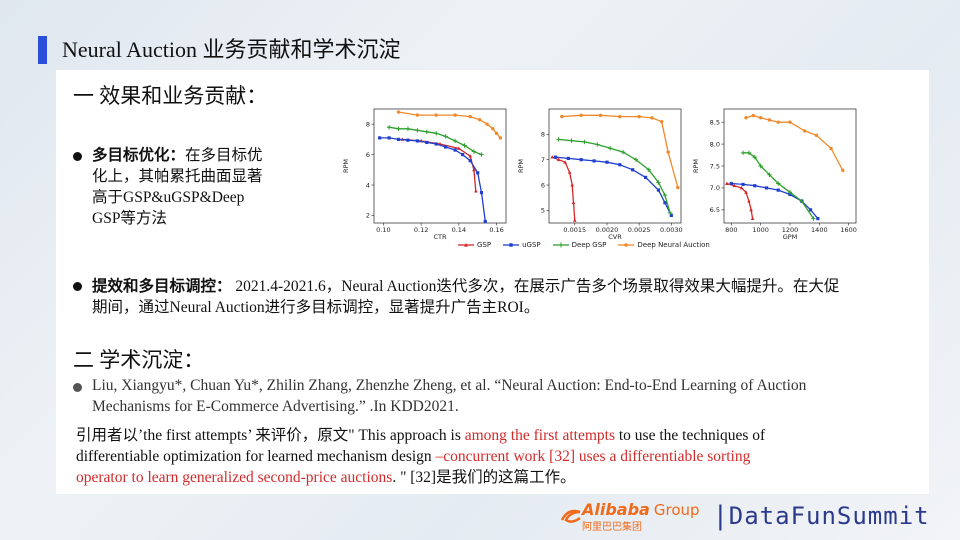  Describe the element at coordinates (177, 176) in the screenshot. I see `bullet-text: 化上，其帕累托曲面显著` at that location.